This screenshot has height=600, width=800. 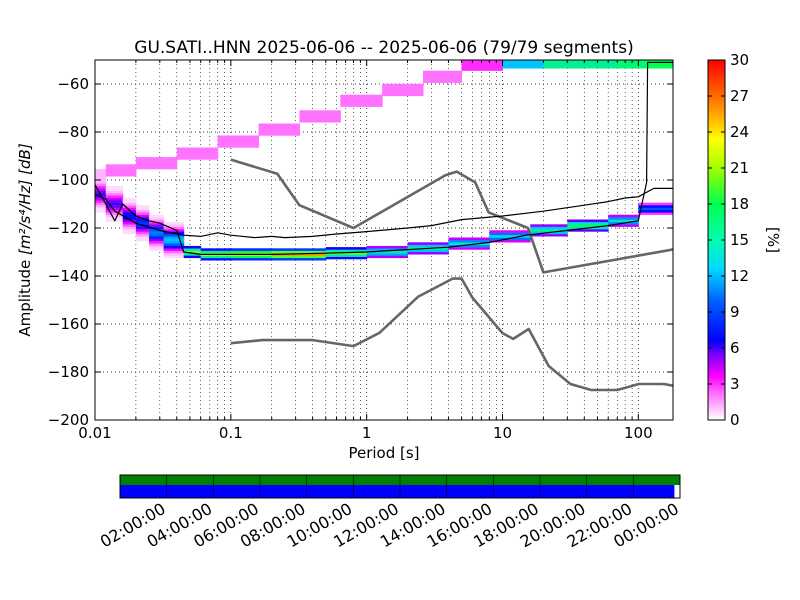 I want to click on colorbar-tick-label: 6, so click(x=735, y=348).